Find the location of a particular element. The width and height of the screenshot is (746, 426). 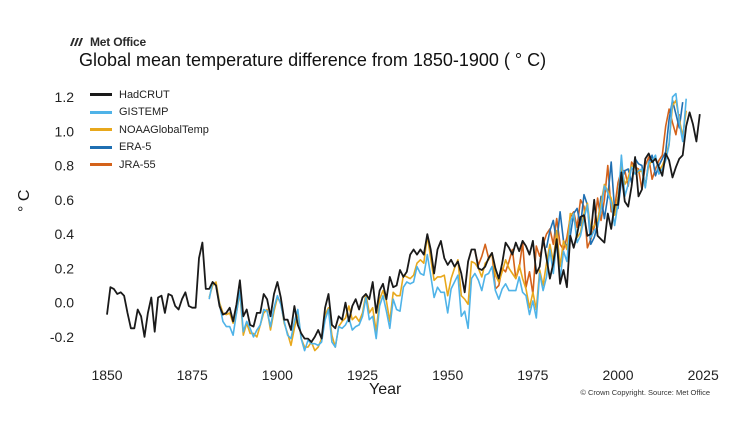

legend-label: GISTEMP is located at coordinates (144, 112).